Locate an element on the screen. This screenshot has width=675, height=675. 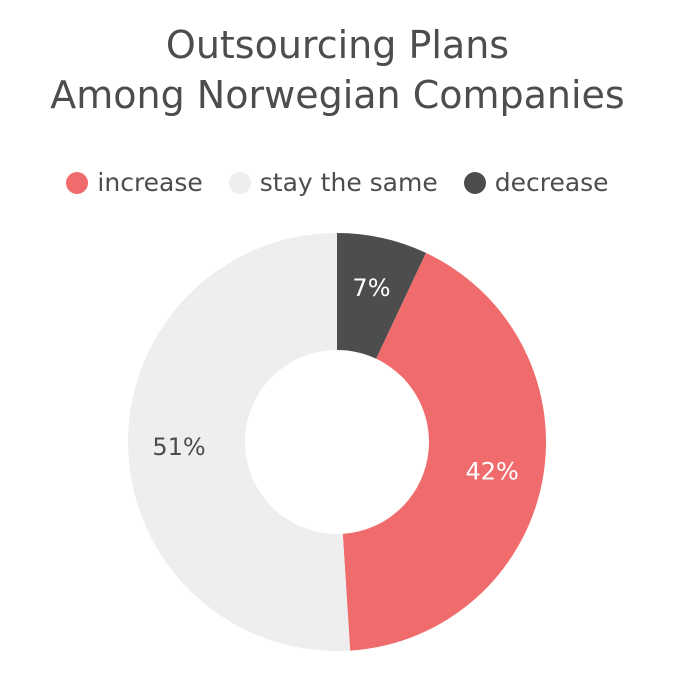
chart-title-line-1: Outsourcing Plans is located at coordinates (337, 45).